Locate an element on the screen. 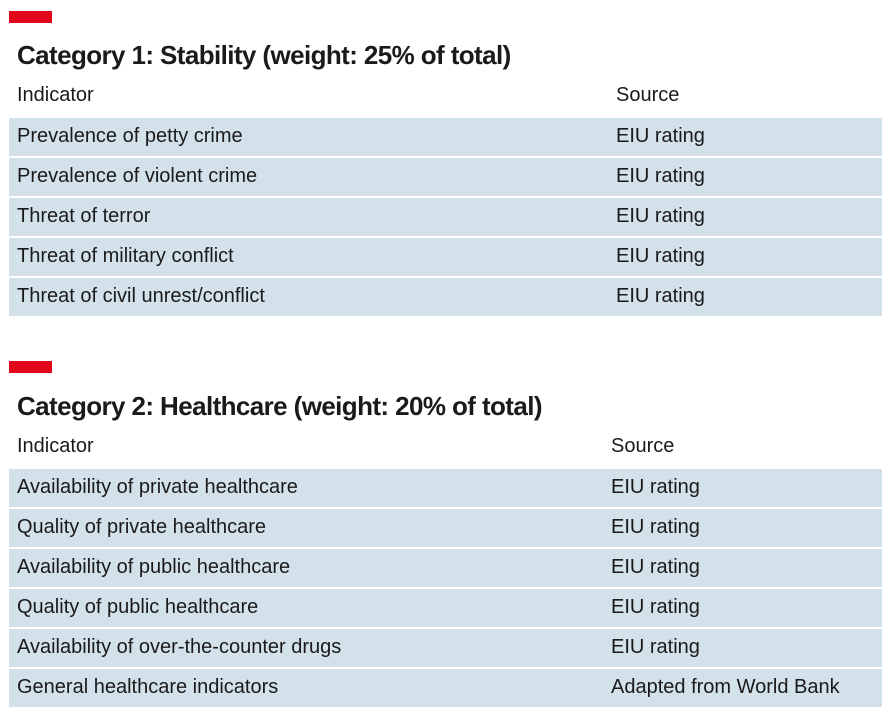  indicator-cell: Prevalence of petty crime is located at coordinates (130, 136).